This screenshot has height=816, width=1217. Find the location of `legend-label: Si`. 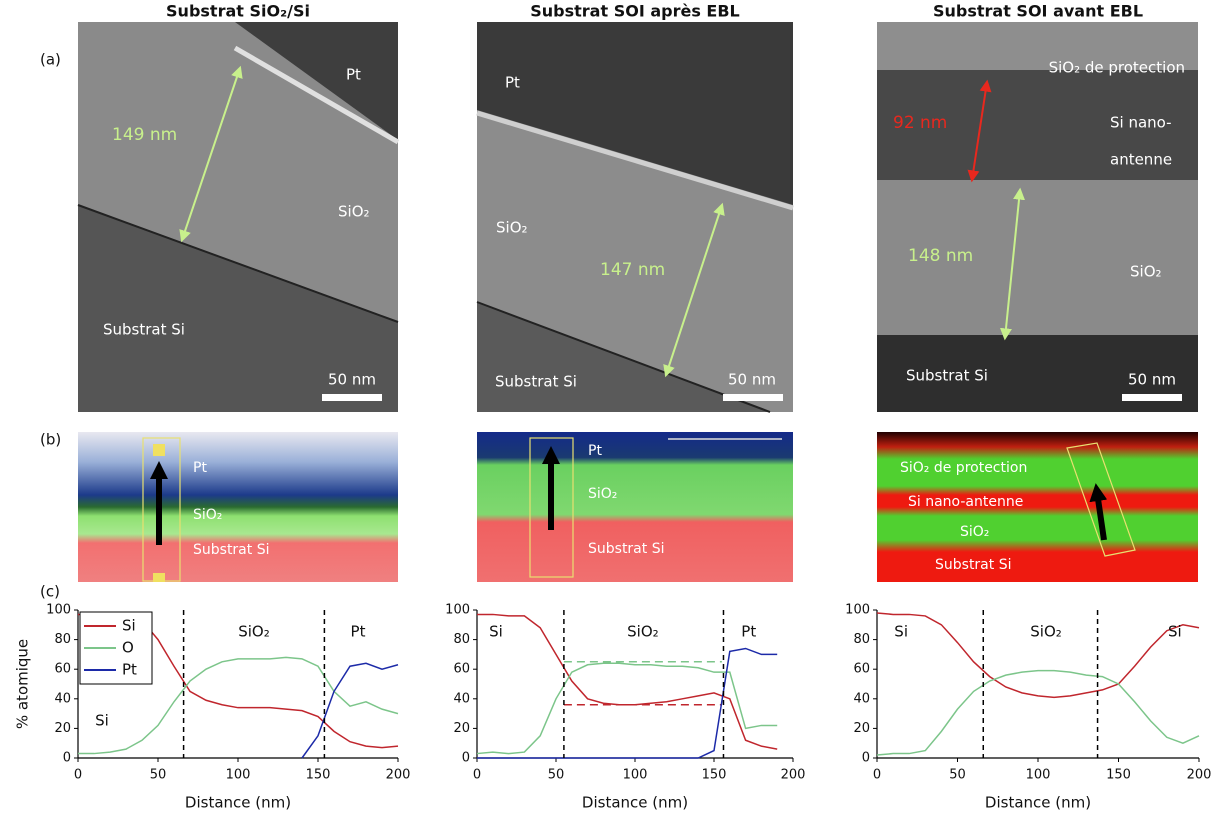

legend-label: Si is located at coordinates (129, 626).